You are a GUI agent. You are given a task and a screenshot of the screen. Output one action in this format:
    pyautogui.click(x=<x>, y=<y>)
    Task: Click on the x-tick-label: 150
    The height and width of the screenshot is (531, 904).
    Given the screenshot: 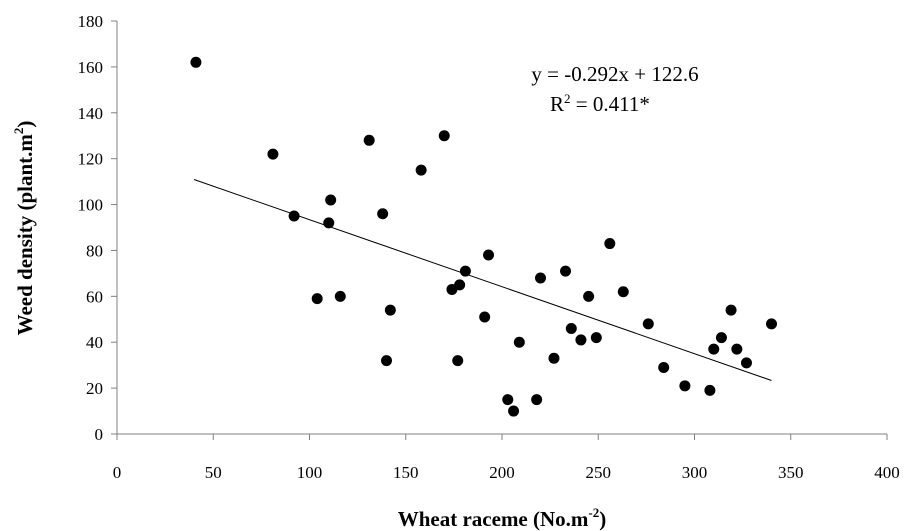 What is the action you would take?
    pyautogui.click(x=406, y=472)
    